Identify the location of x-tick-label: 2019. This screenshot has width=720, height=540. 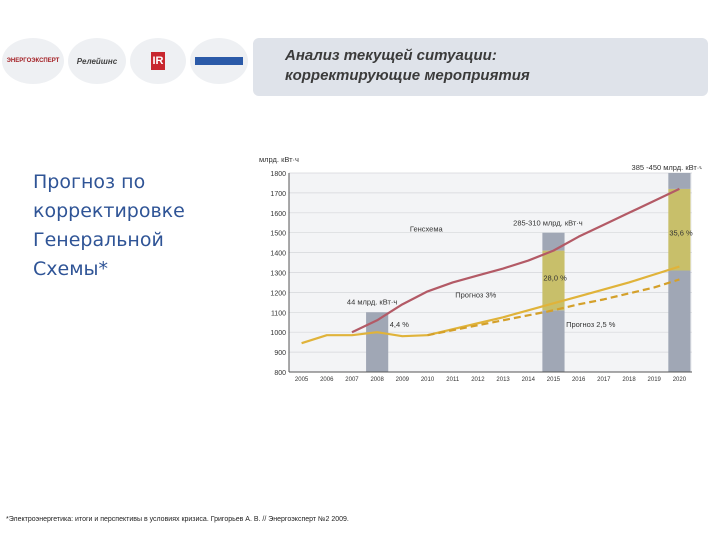
(655, 380).